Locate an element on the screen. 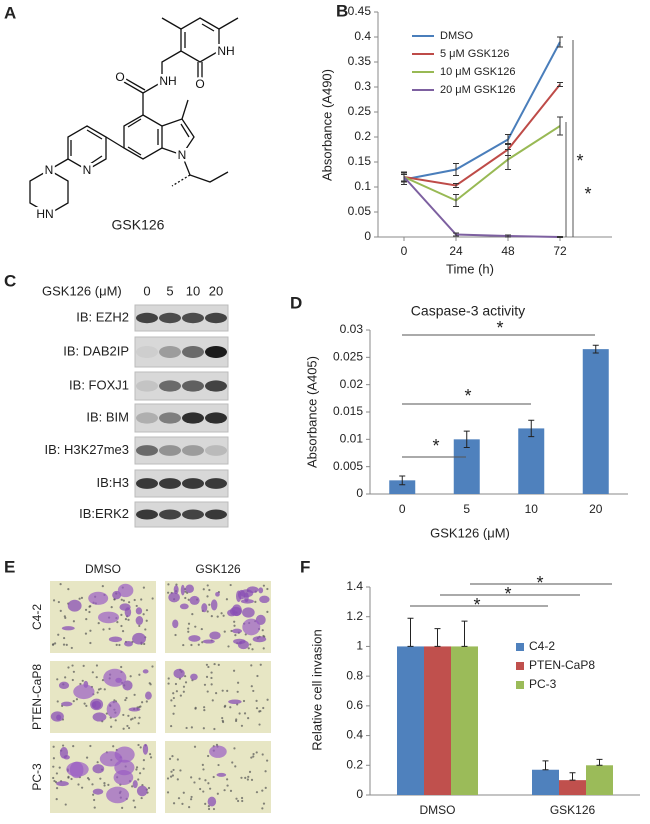 This screenshot has height=824, width=650. blot-row-label: IB: DAB2IP is located at coordinates (96, 350).